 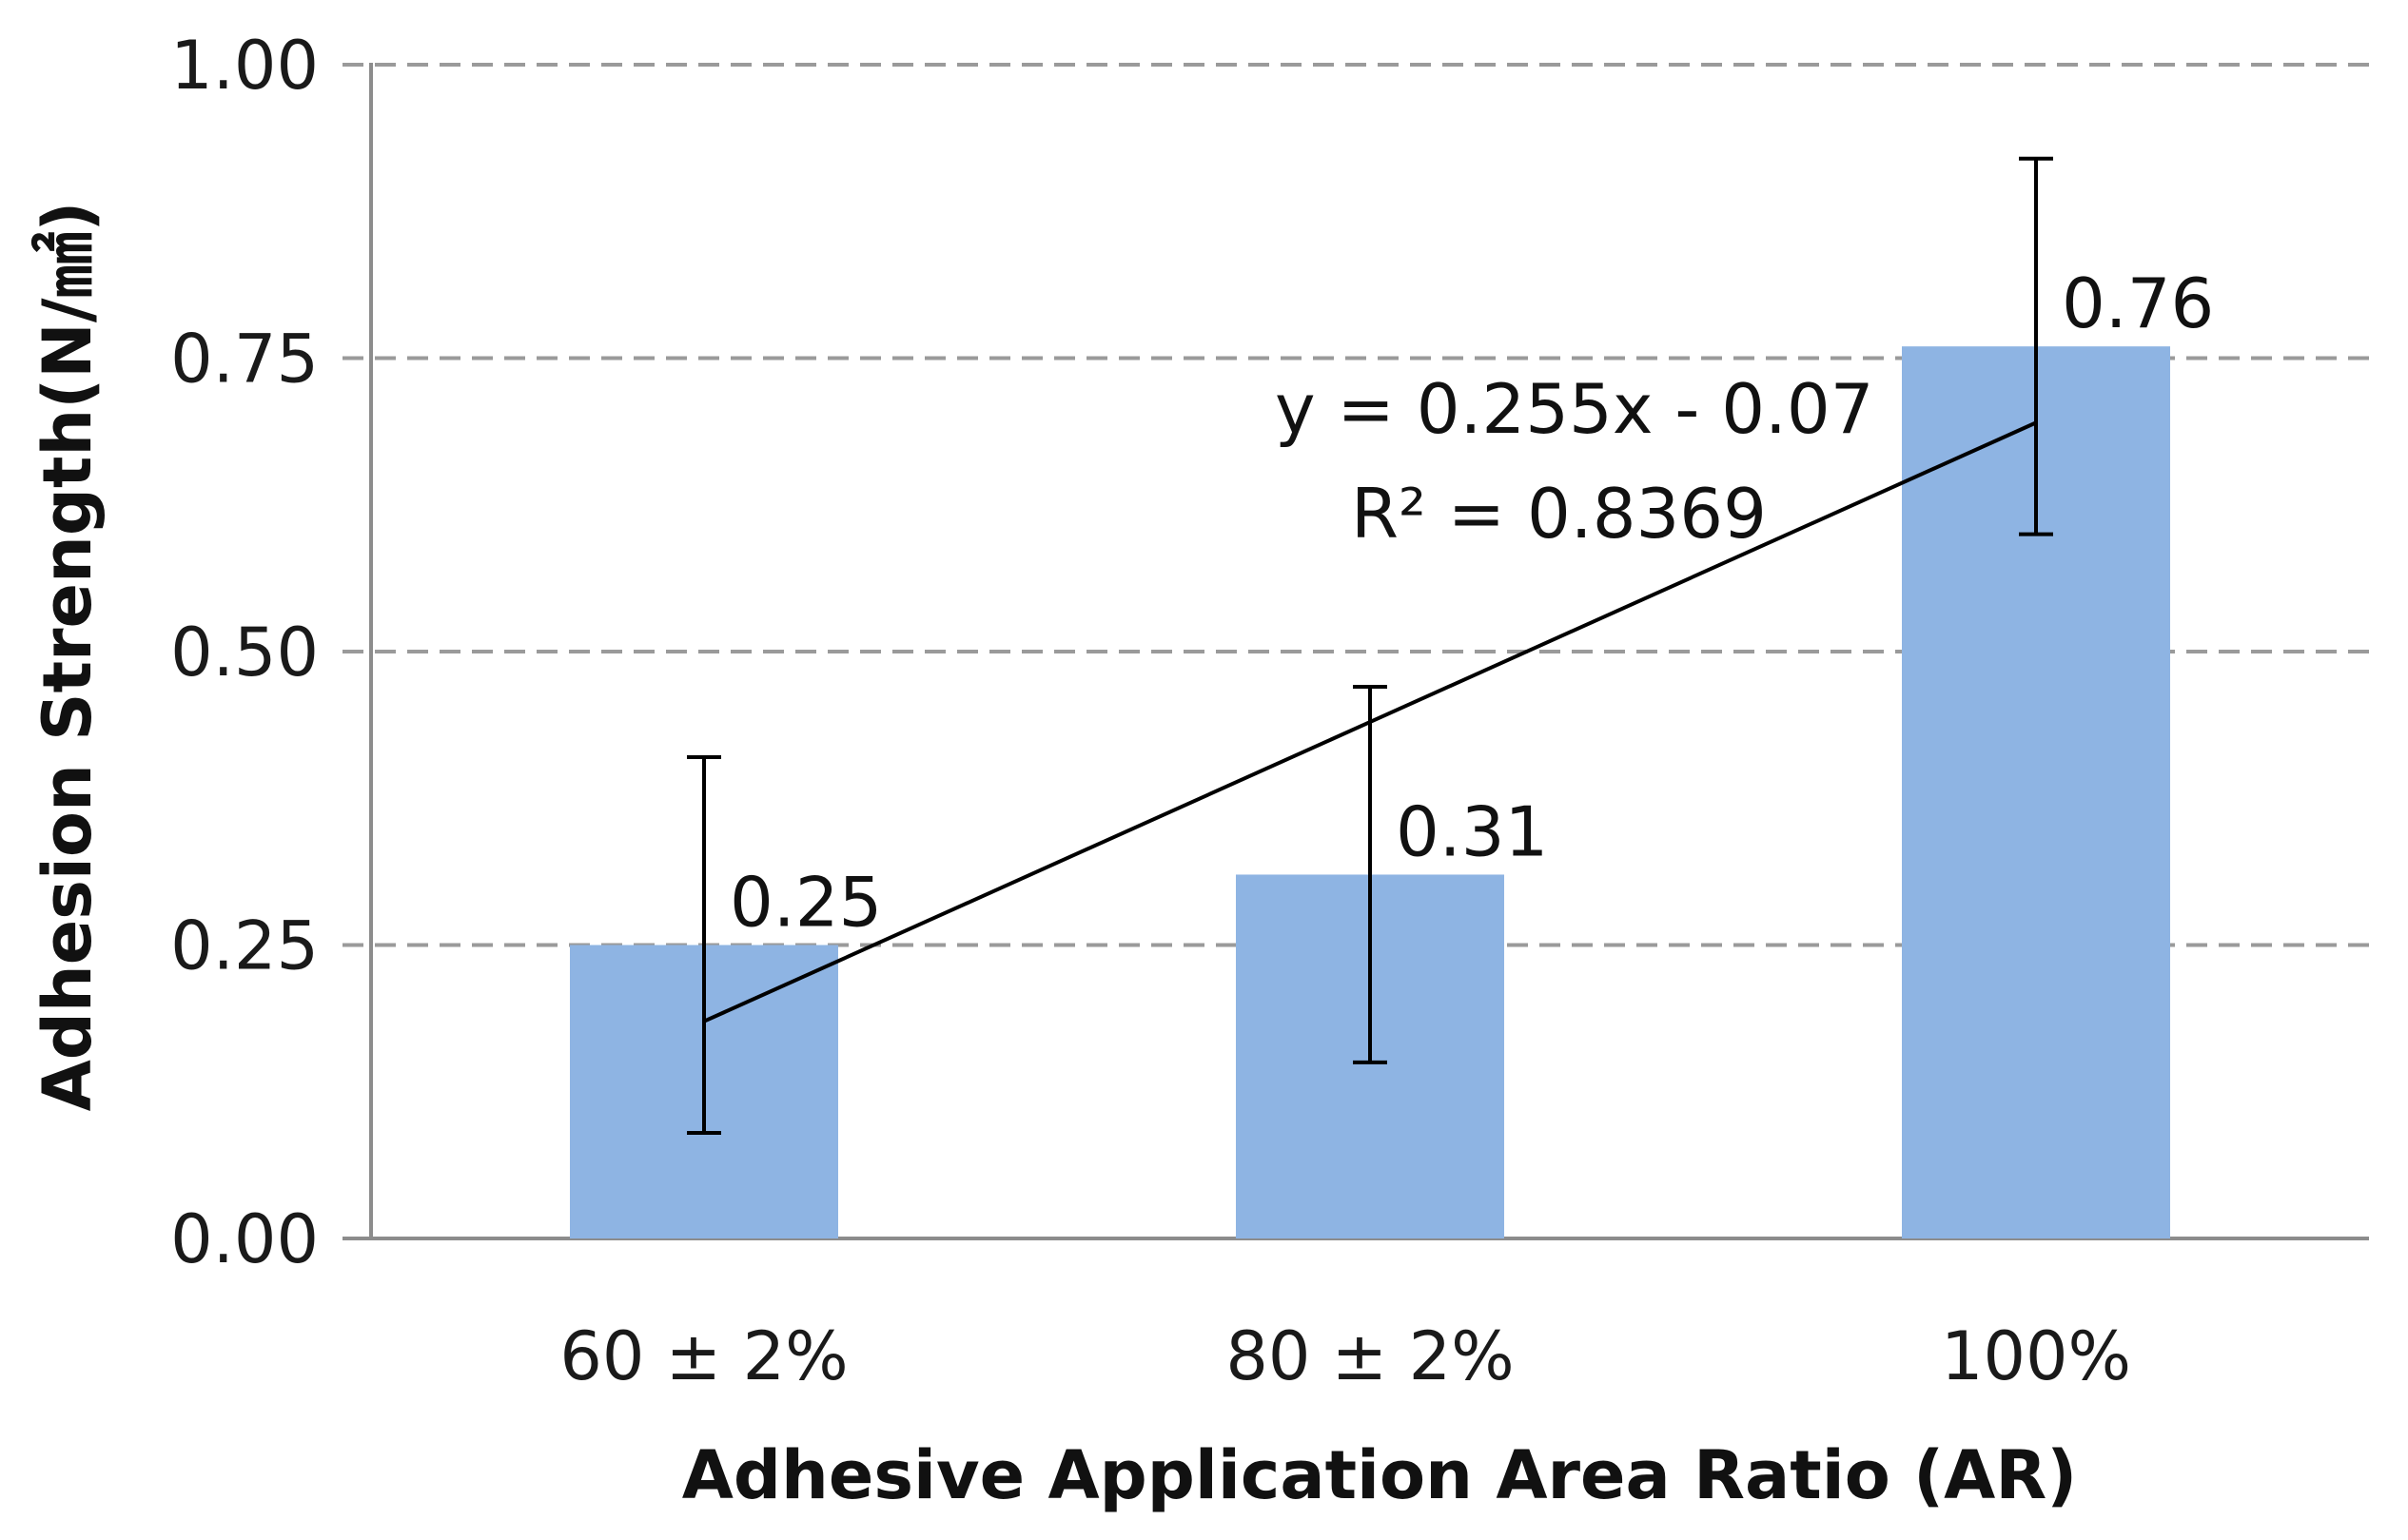 What do you see at coordinates (1472, 831) in the screenshot?
I see `data-label: 0.31` at bounding box center [1472, 831].